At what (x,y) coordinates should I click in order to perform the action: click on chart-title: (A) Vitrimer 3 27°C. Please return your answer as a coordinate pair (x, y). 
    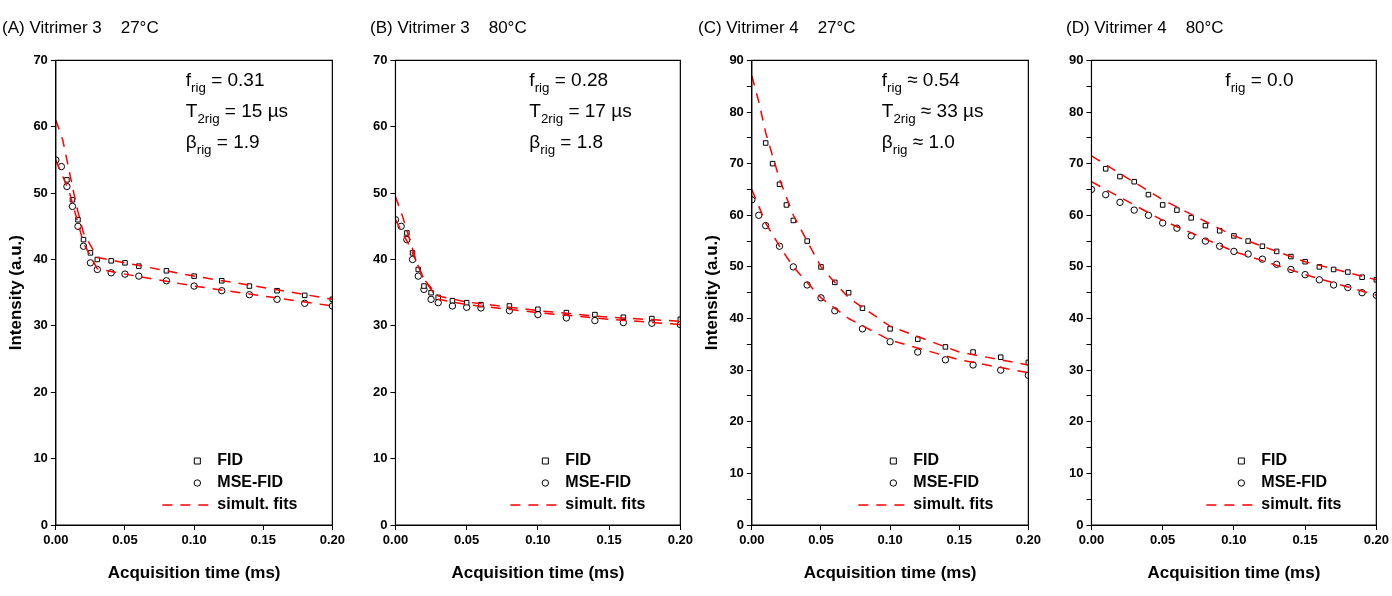
    Looking at the image, I should click on (80, 27).